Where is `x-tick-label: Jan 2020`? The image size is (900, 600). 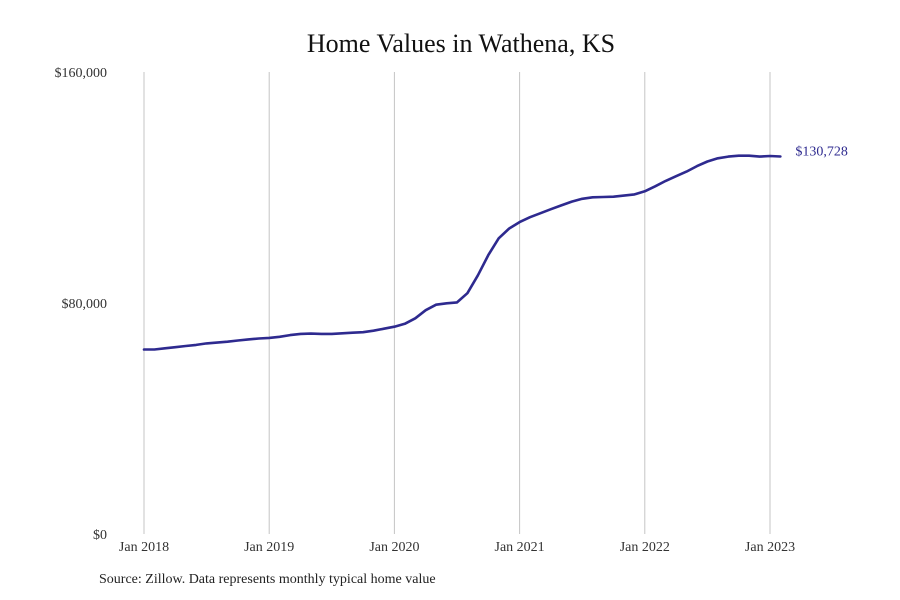
x-tick-label: Jan 2020 is located at coordinates (394, 547).